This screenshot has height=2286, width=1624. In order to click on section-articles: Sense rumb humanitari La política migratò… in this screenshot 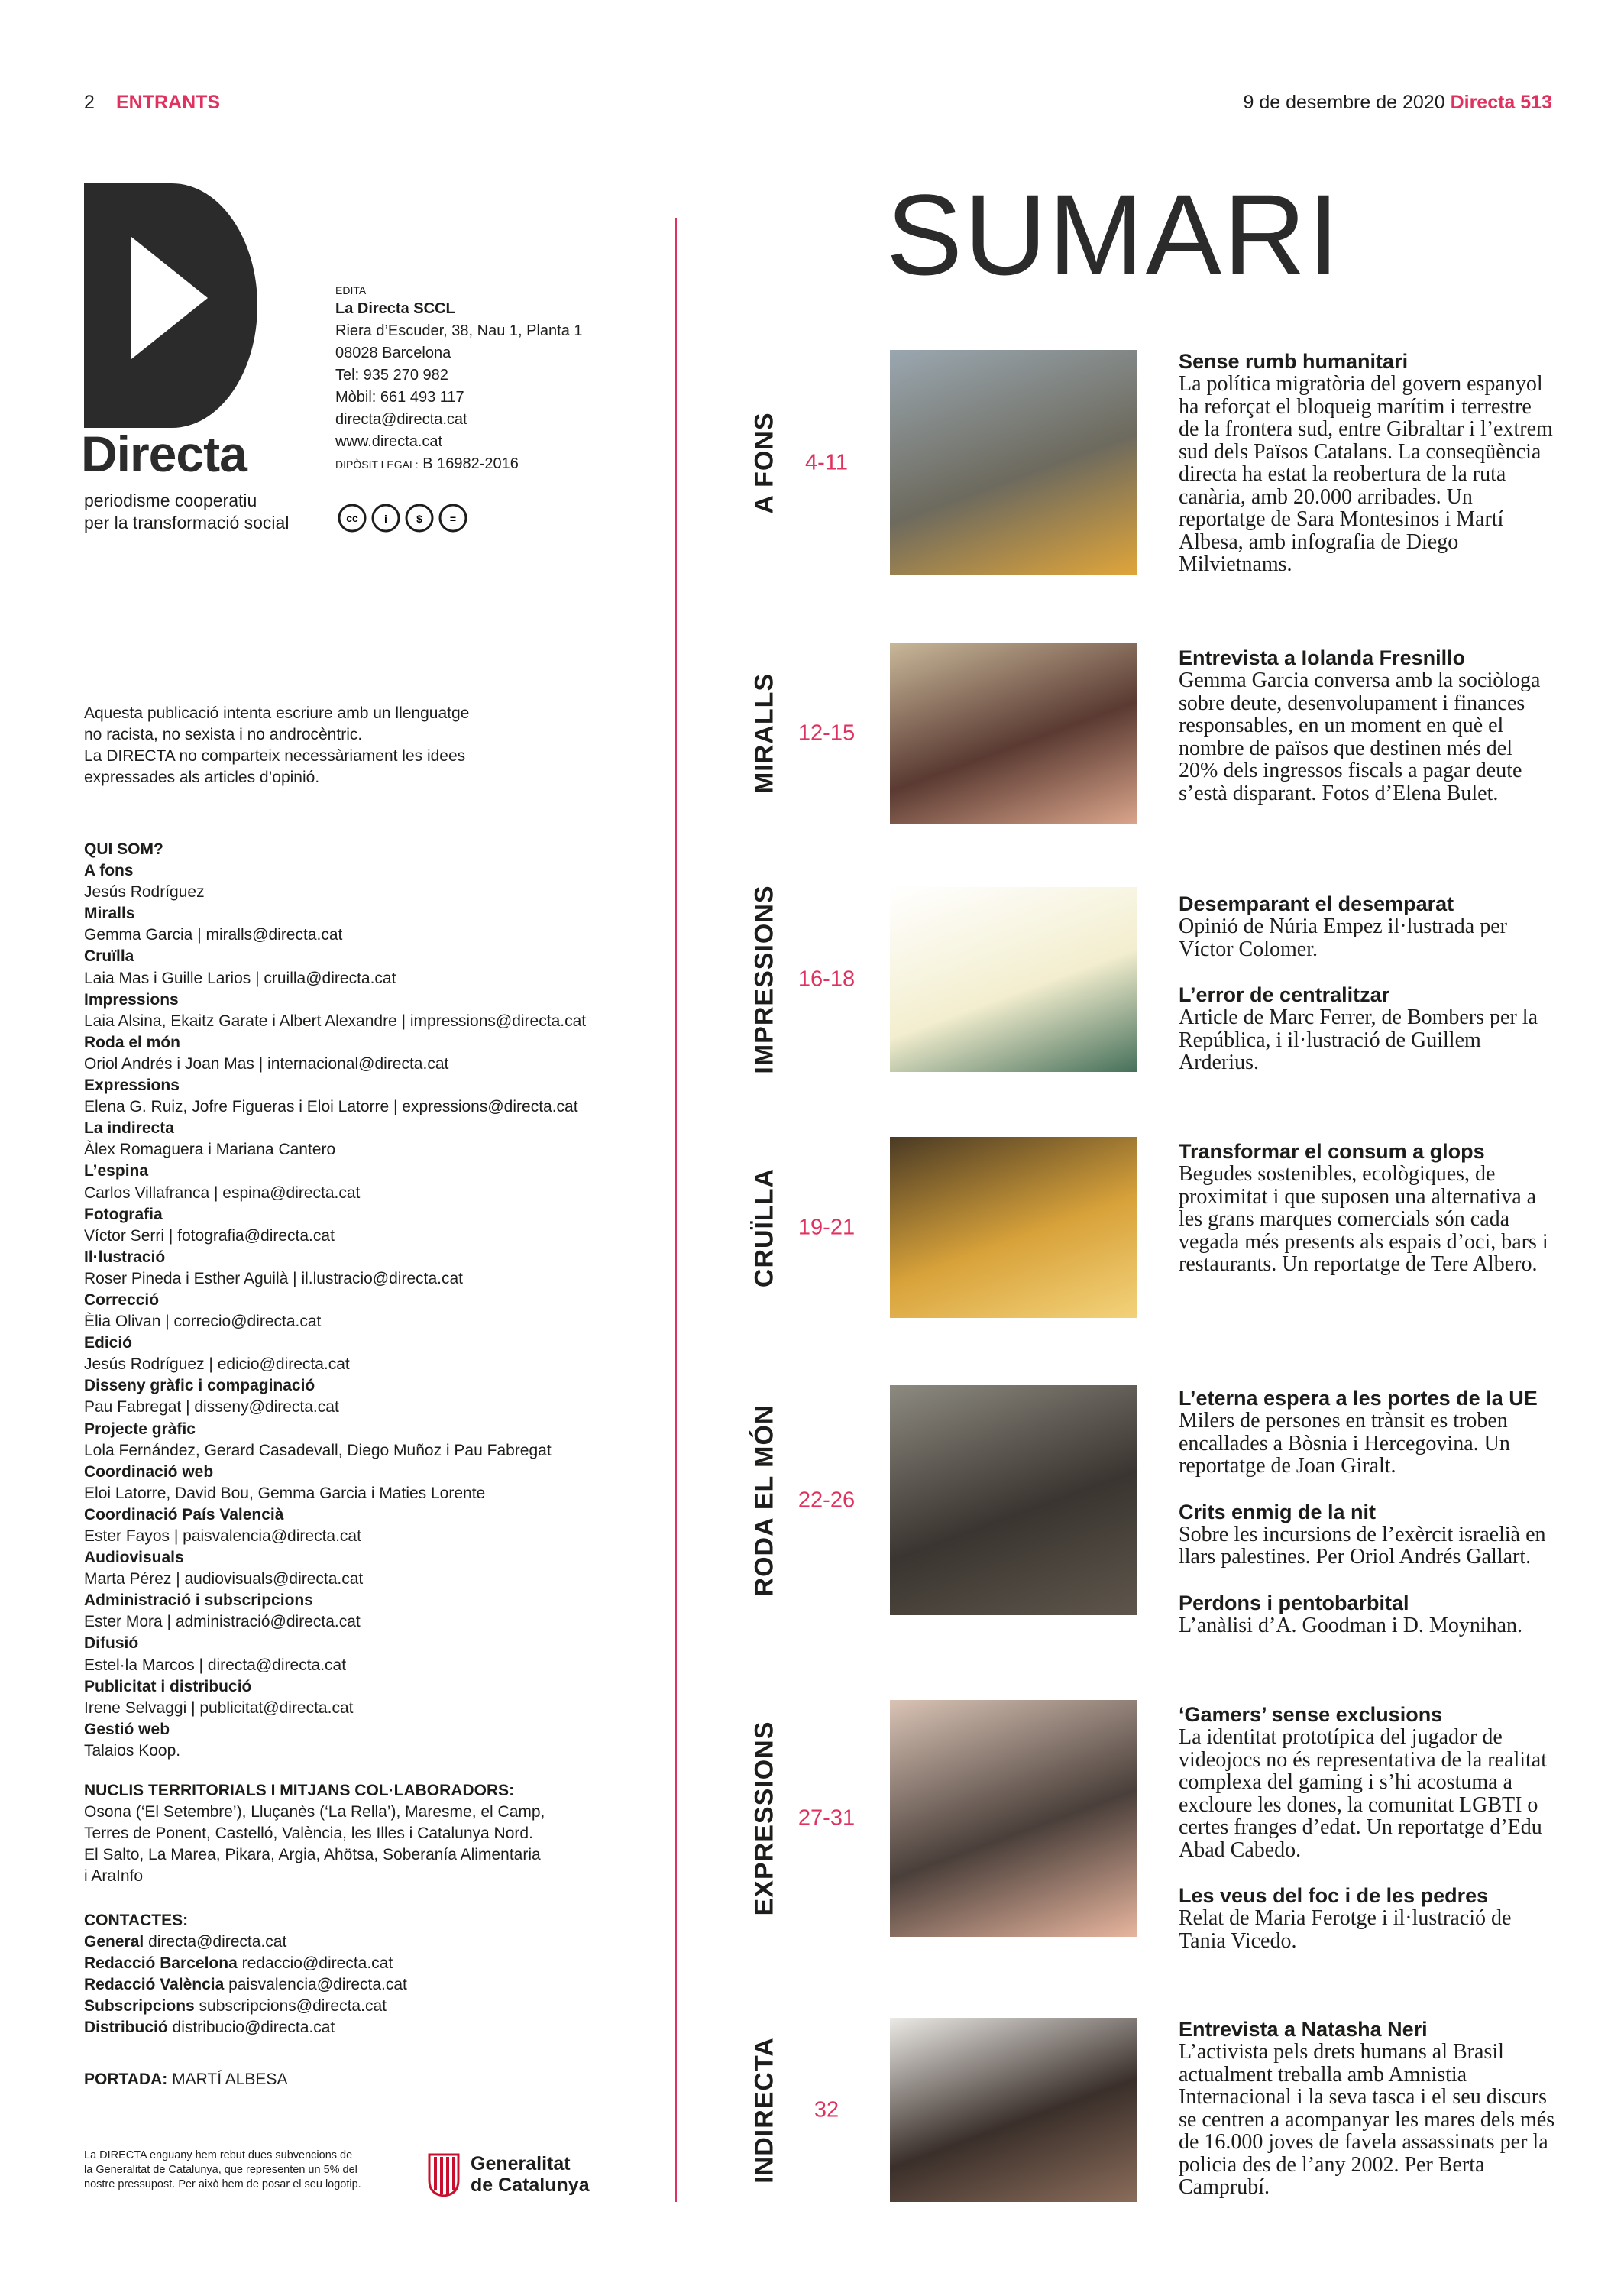, I will do `click(1368, 463)`.